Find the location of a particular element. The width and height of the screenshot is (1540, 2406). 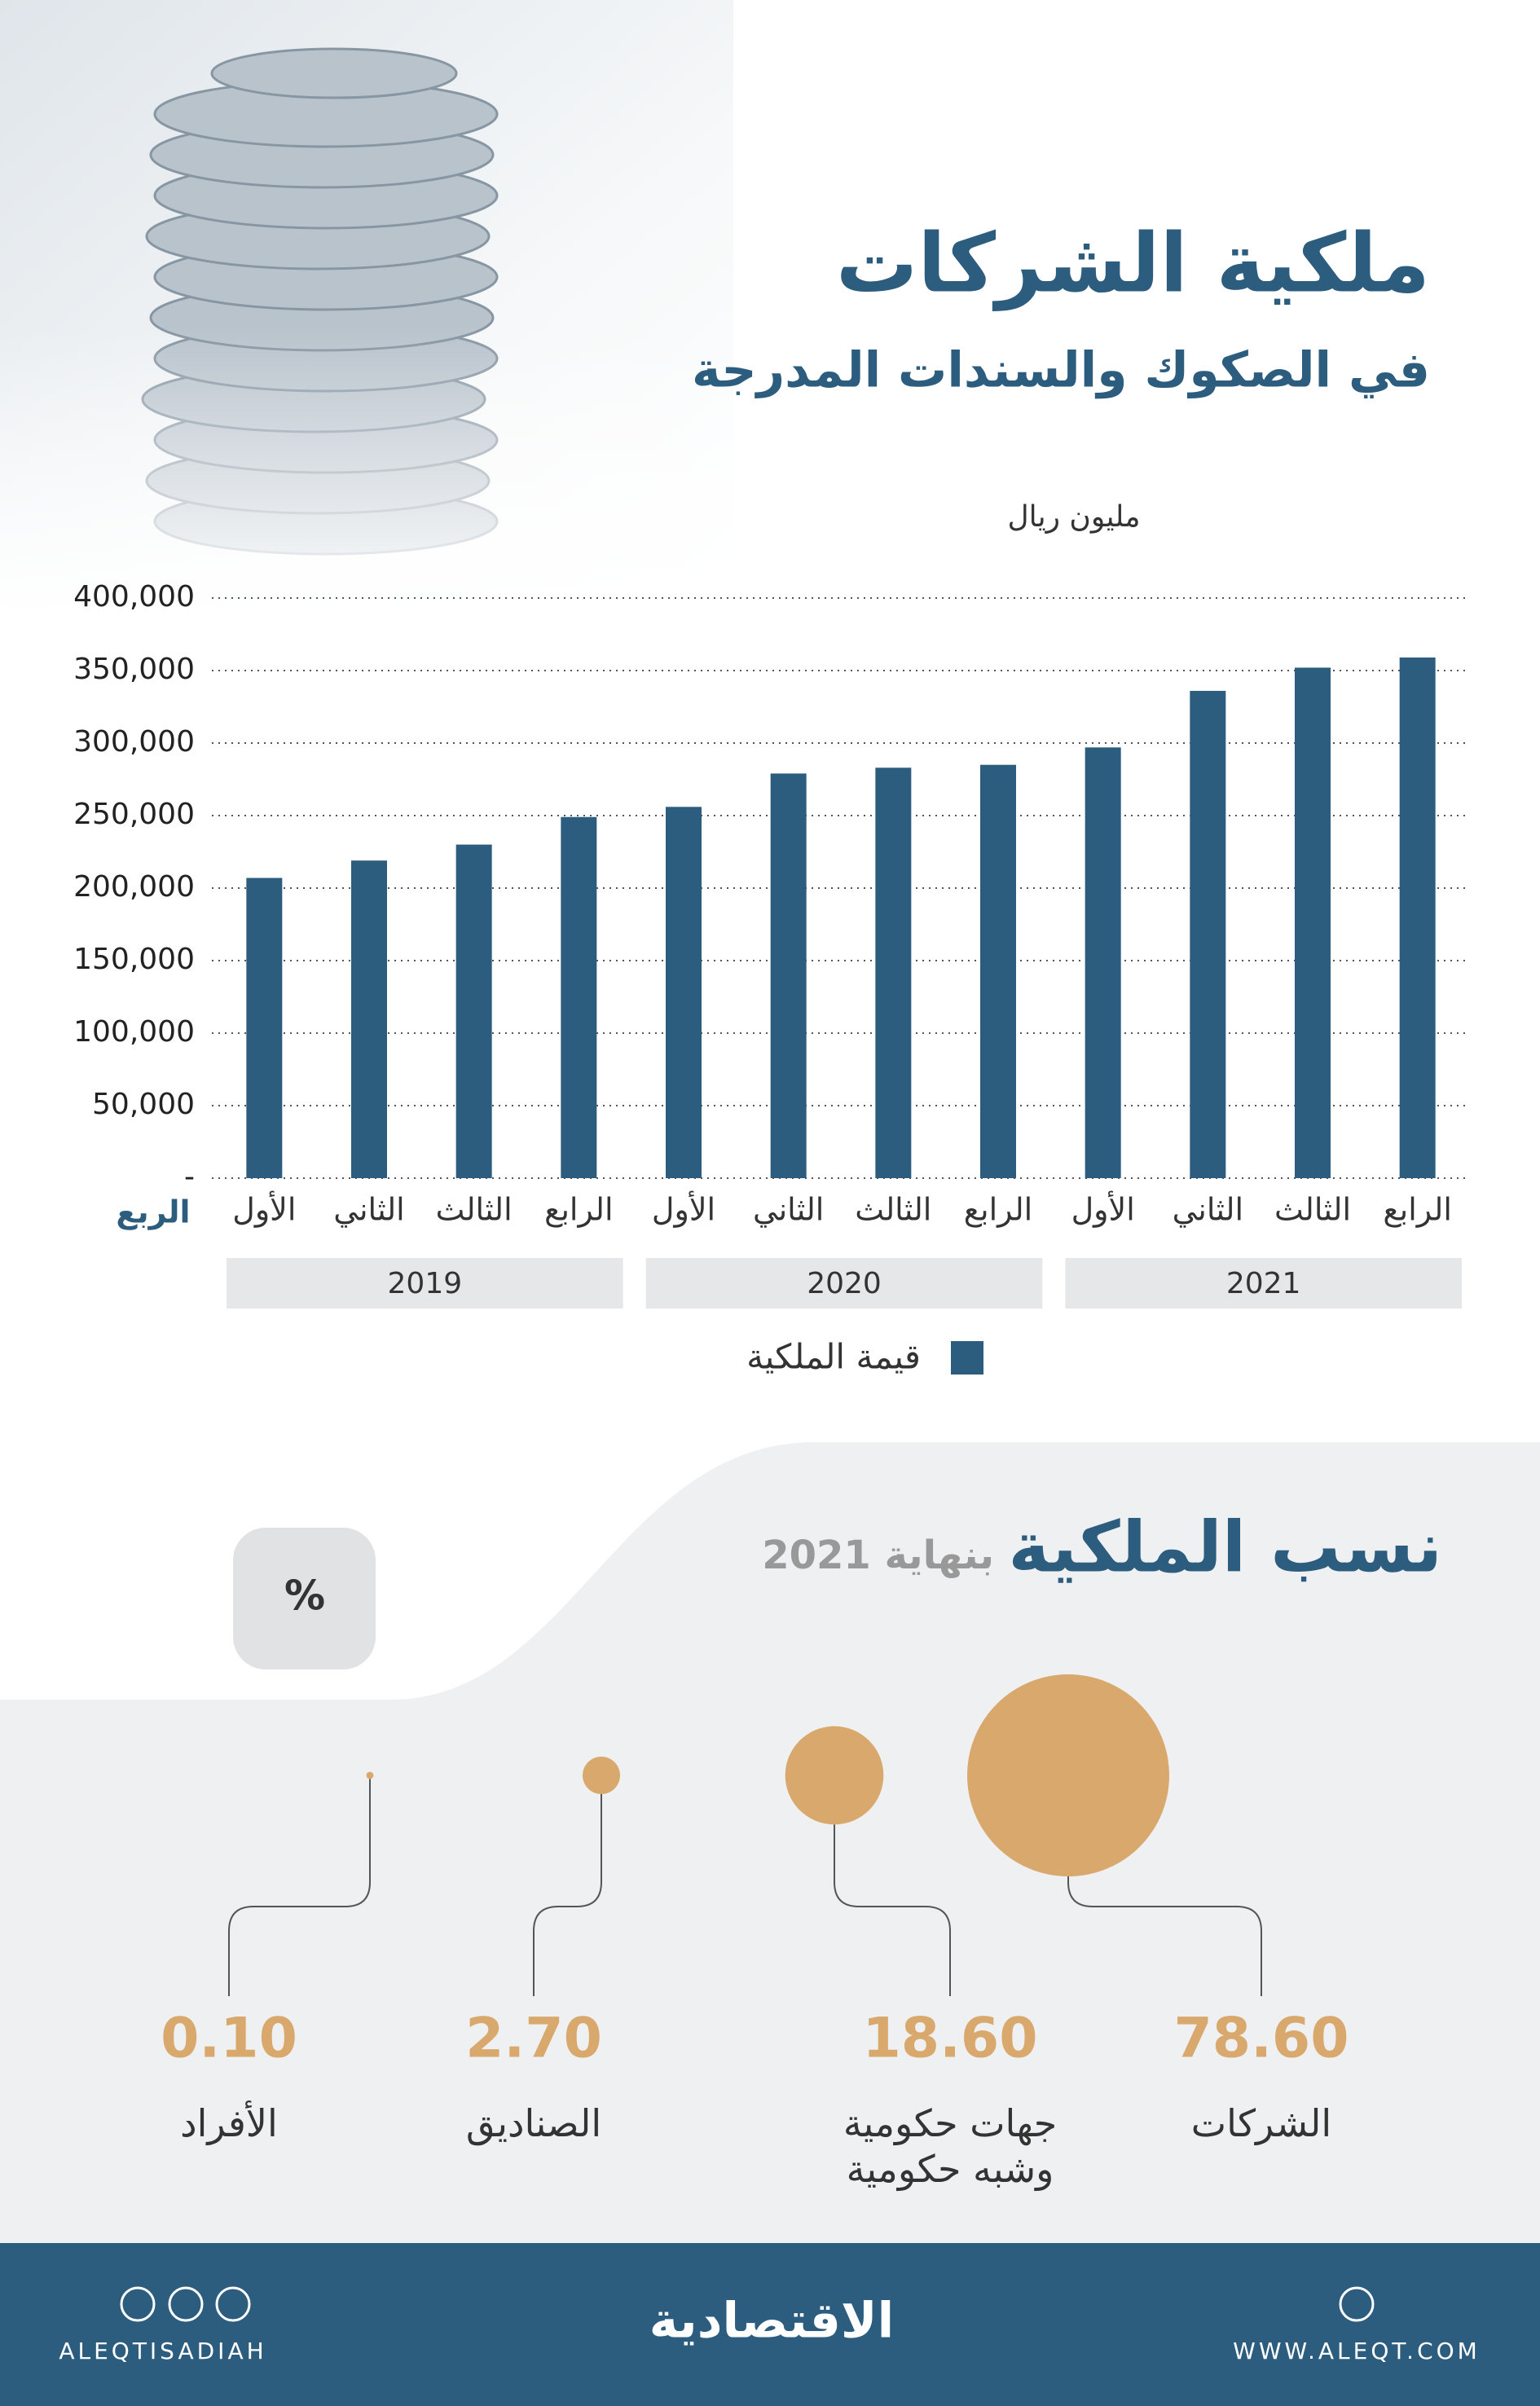

y-tick-label: 350,000 is located at coordinates (134, 670).